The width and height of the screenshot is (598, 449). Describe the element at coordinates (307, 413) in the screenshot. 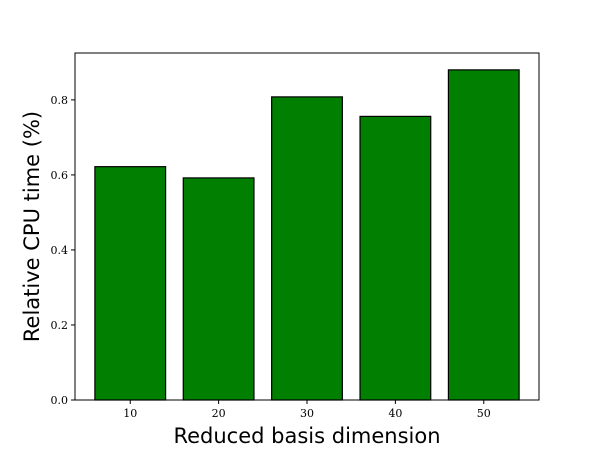

I see `x-tick-label: 30` at that location.